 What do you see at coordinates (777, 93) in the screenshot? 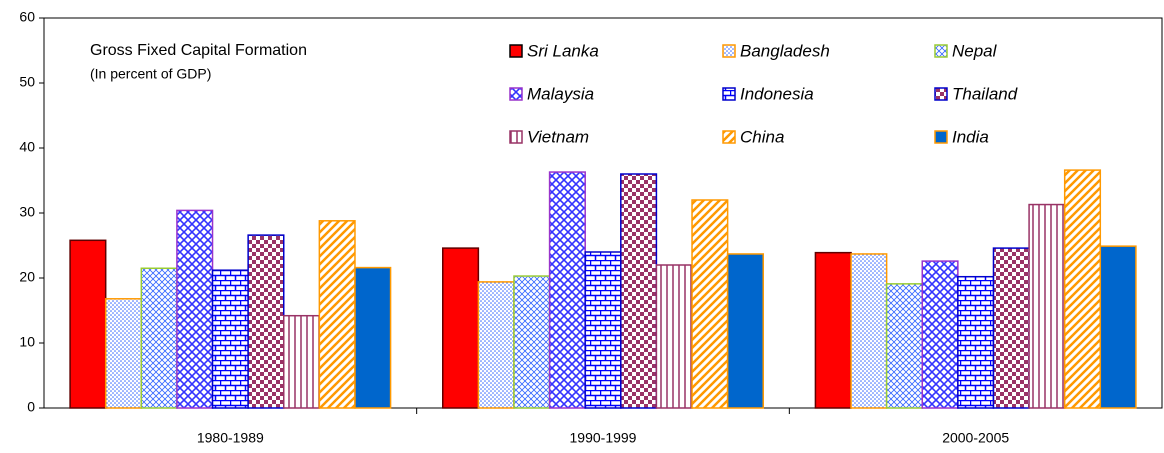
I see `legend-label: Indonesia` at bounding box center [777, 93].